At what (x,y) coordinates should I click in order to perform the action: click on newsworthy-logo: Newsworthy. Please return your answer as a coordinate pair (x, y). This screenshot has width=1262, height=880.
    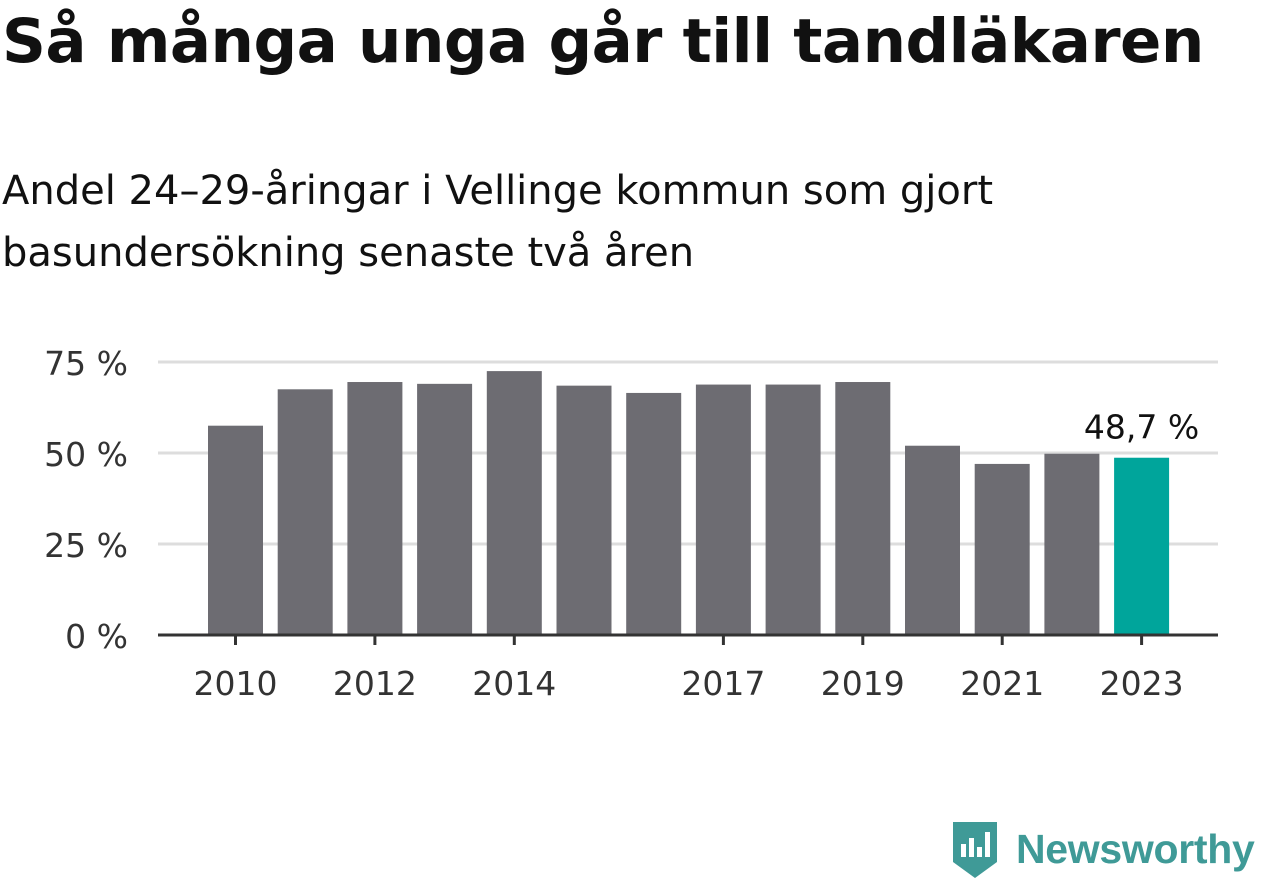
    Looking at the image, I should click on (1102, 849).